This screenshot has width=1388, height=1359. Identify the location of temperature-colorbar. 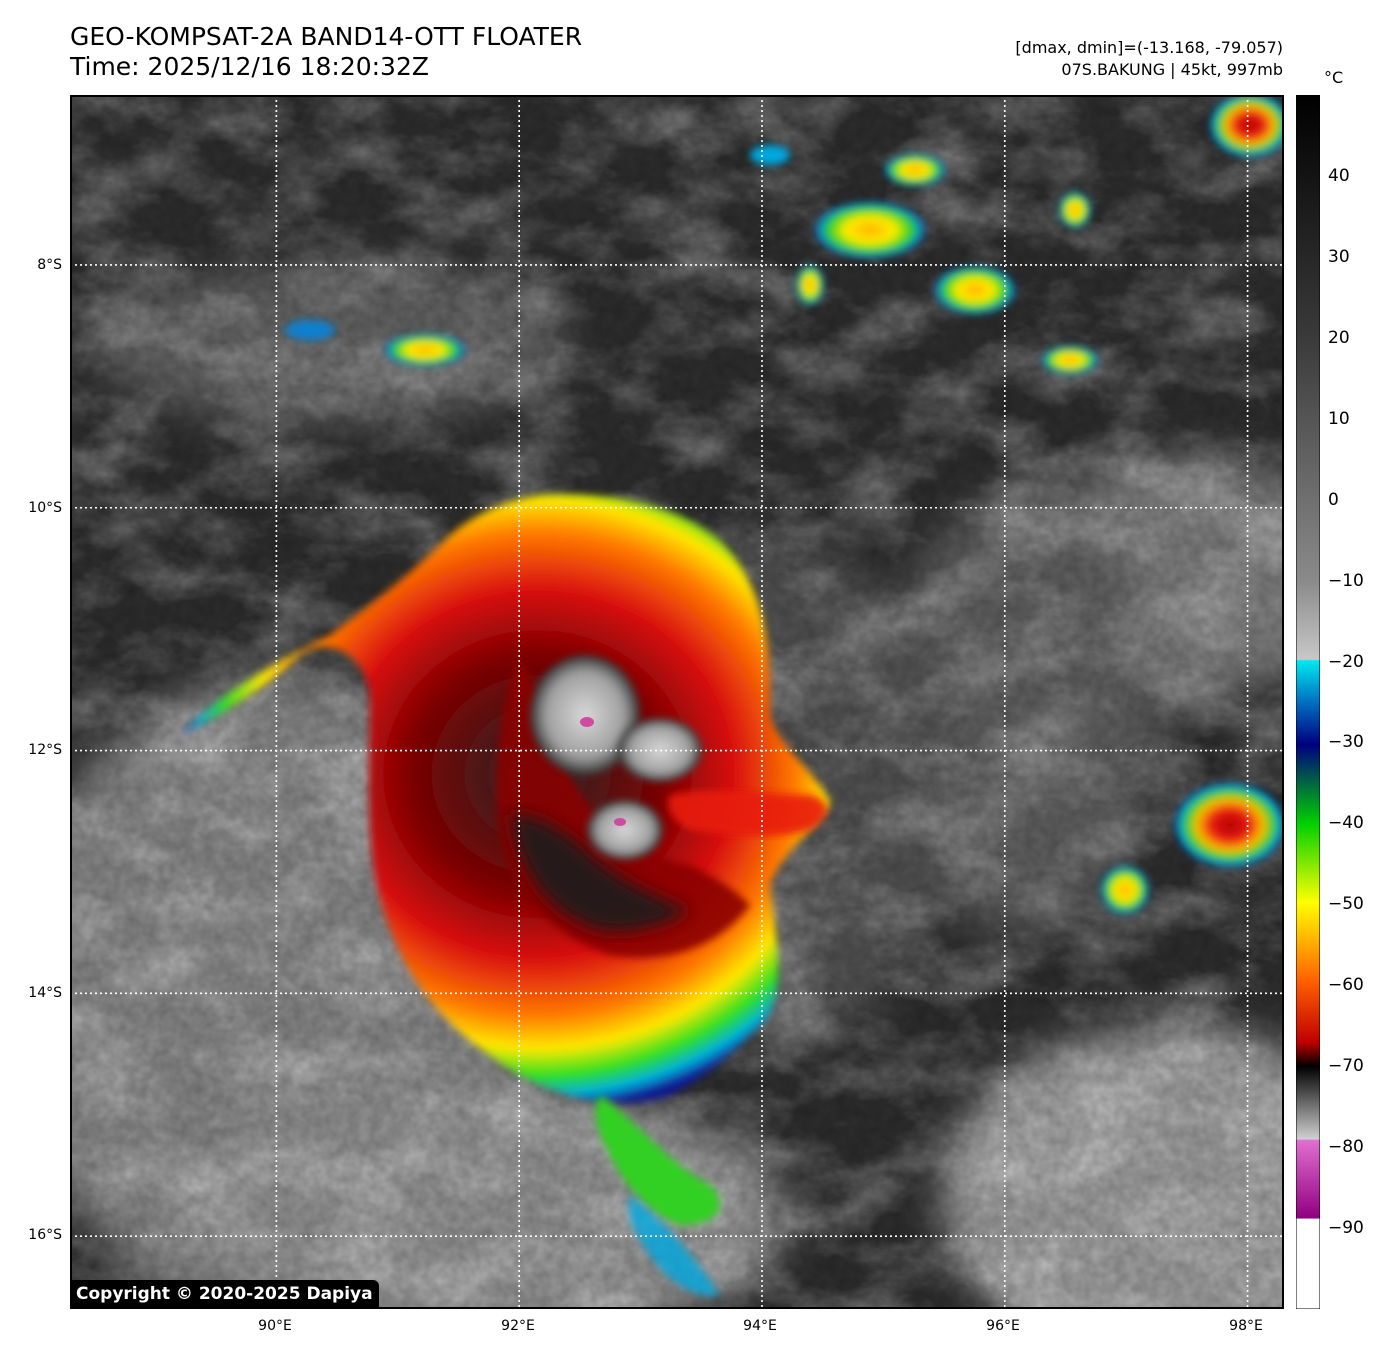
(1308, 702).